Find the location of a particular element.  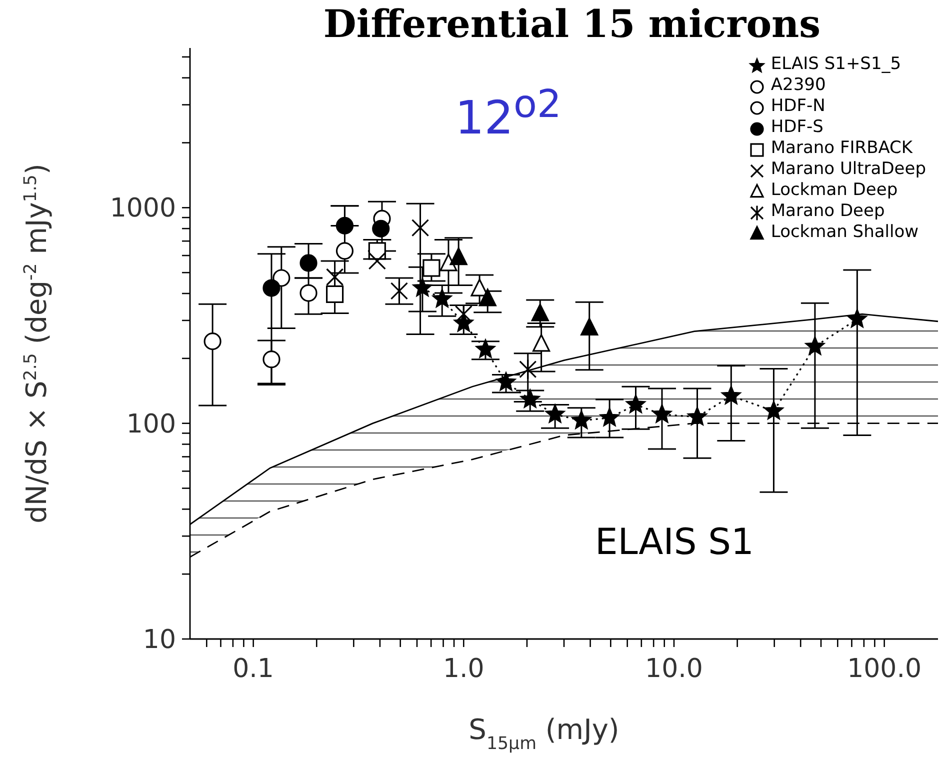

legend-label: Lockman Shallow is located at coordinates (844, 232).